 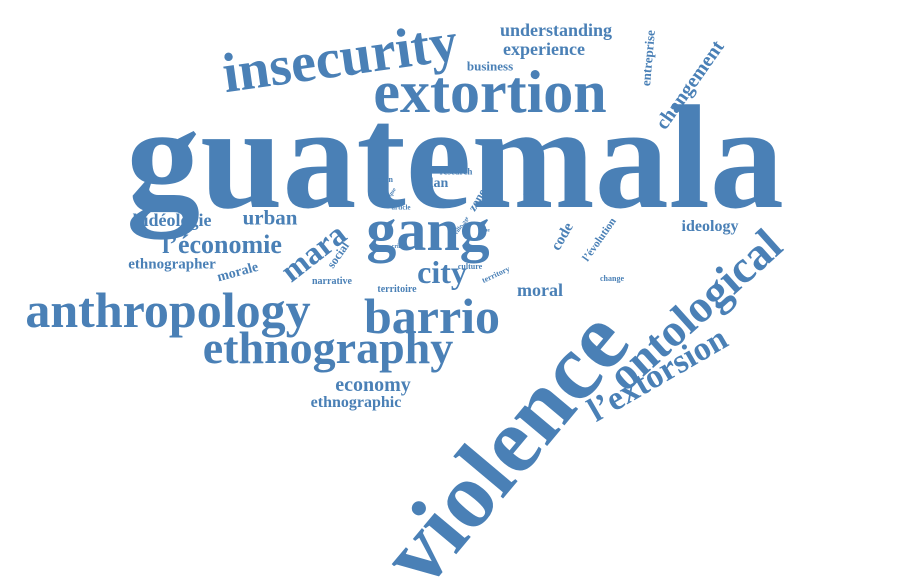 What do you see at coordinates (544, 49) in the screenshot?
I see `word-experience: experience` at bounding box center [544, 49].